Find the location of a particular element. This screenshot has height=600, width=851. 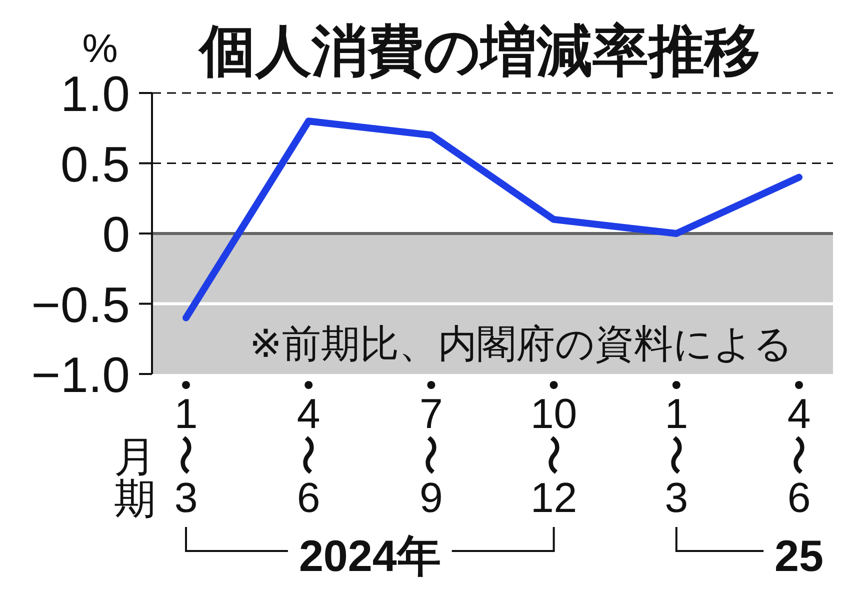

y-tick-label: 0.5 is located at coordinates (95, 164).